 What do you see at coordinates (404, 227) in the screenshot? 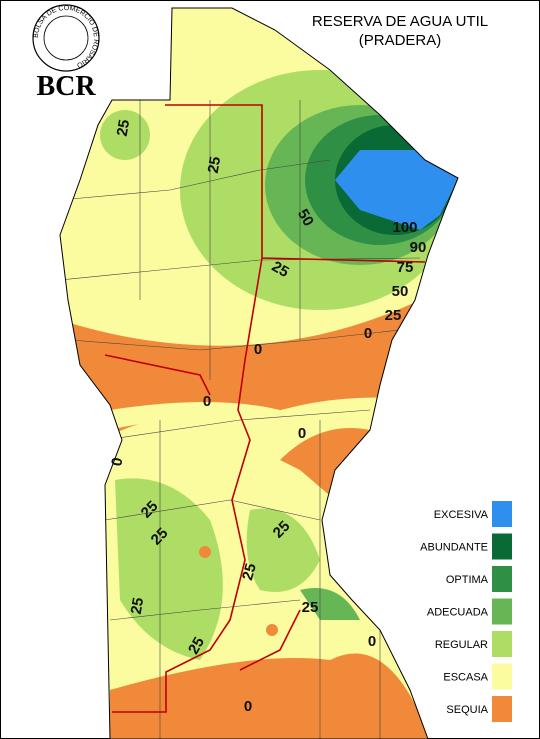
I see `contour-label: 100` at bounding box center [404, 227].